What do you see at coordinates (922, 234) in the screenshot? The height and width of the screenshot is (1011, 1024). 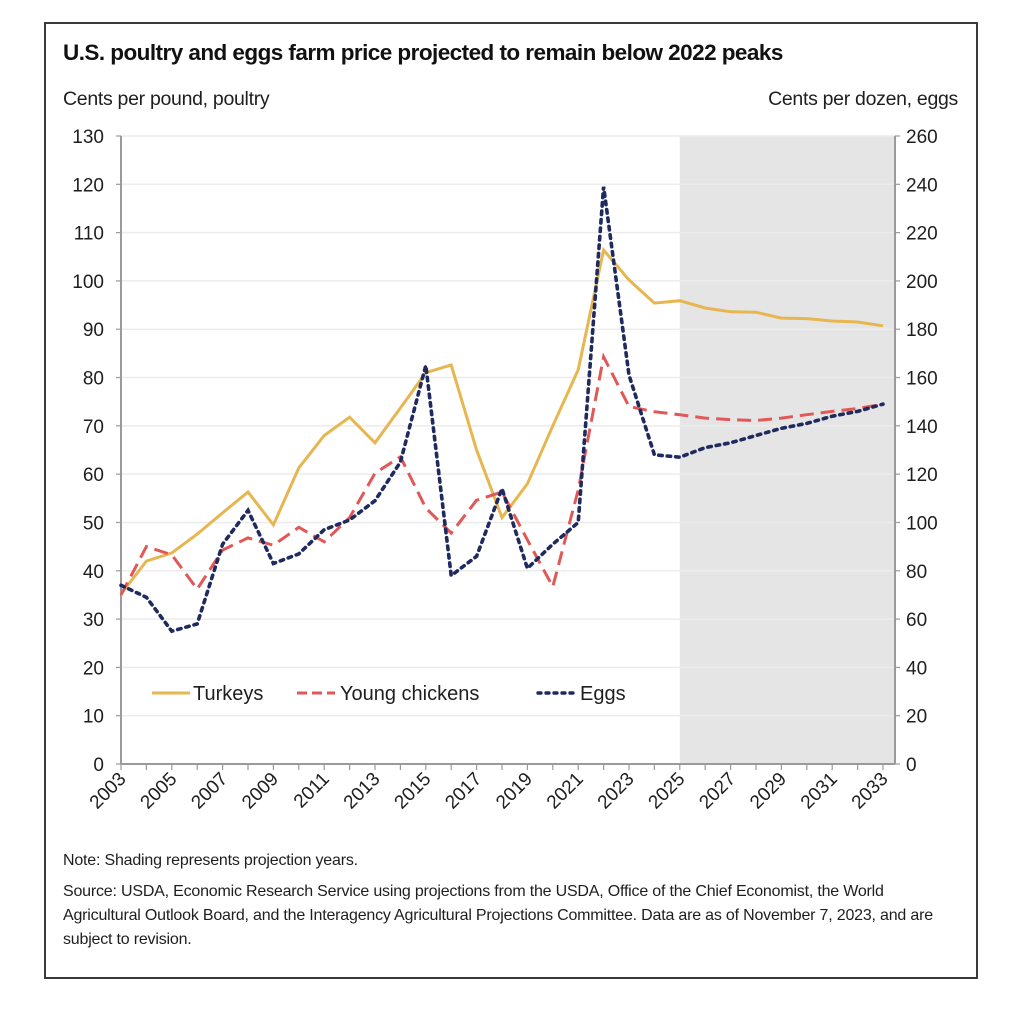 I see `right-tick-label: 220` at bounding box center [922, 234].